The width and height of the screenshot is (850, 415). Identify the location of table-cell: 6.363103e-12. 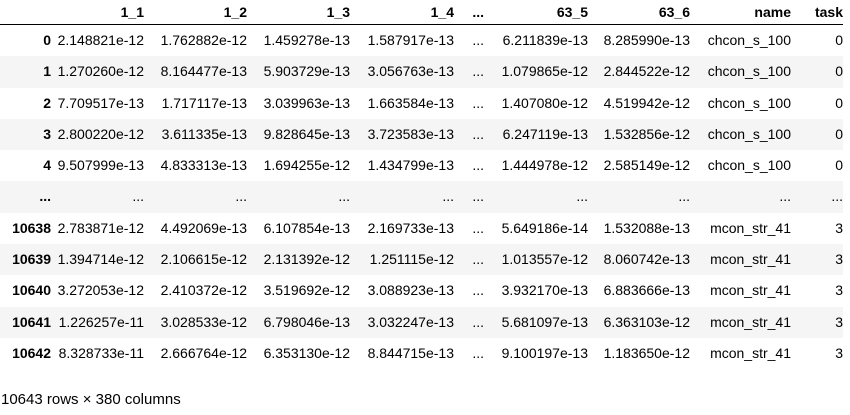
(646, 321).